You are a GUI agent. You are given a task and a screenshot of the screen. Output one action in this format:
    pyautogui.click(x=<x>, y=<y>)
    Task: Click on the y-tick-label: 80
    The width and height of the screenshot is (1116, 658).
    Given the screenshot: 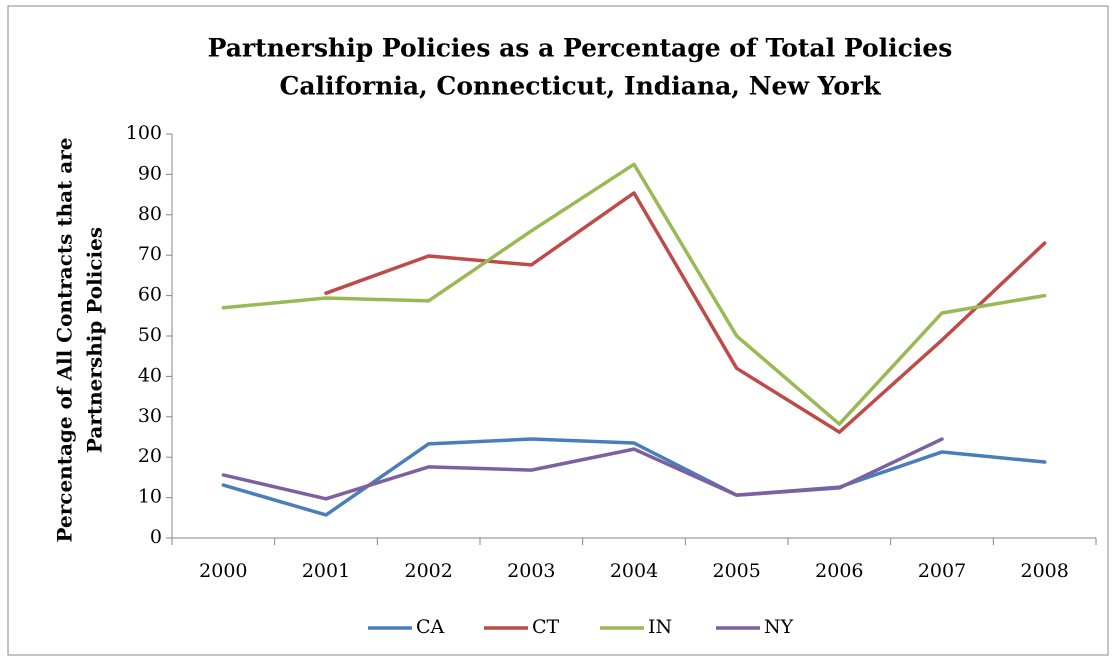 What is the action you would take?
    pyautogui.click(x=150, y=214)
    